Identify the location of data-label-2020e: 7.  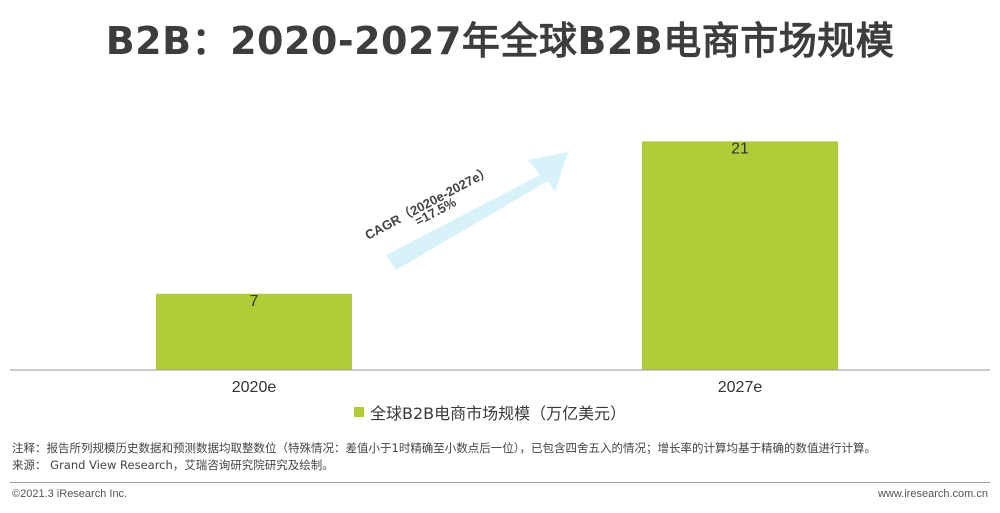
(254, 301).